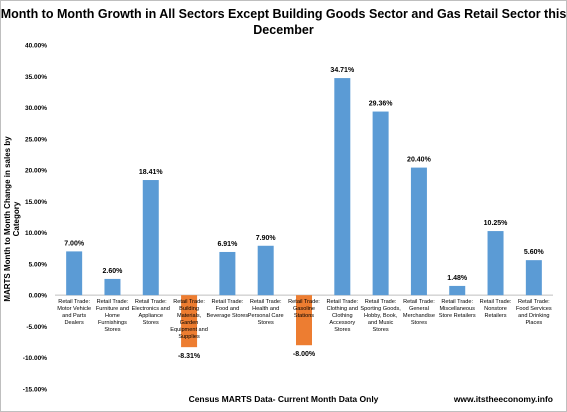 This screenshot has width=567, height=412. I want to click on y-tick-label: 10.00%, so click(36, 233).